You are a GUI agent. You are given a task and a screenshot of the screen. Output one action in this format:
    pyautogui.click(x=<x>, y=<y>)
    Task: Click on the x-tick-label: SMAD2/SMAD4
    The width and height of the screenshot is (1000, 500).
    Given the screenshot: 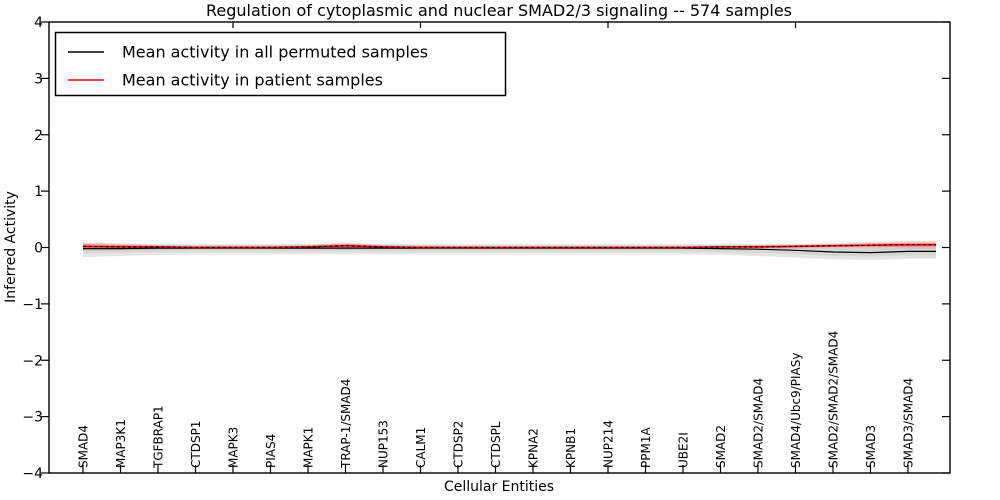 What is the action you would take?
    pyautogui.click(x=759, y=423)
    